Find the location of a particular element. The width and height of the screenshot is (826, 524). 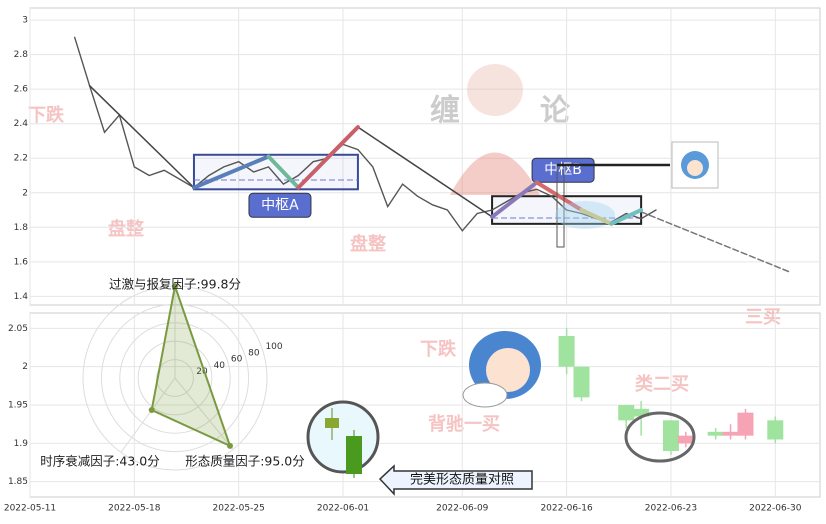

watermark: 论 is located at coordinates (555, 111).